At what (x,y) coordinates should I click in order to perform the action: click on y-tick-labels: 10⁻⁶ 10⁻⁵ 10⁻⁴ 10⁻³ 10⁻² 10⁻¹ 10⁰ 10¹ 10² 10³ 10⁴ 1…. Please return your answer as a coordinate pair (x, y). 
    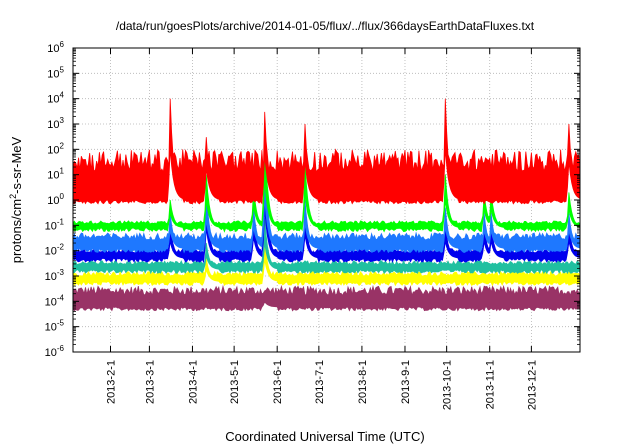
    Looking at the image, I should click on (55, 199).